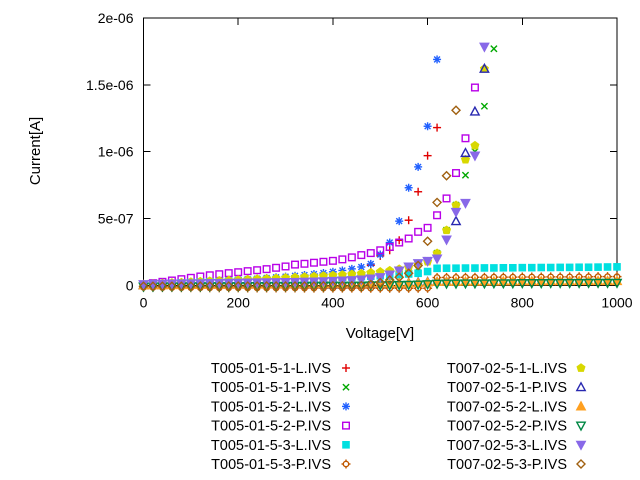  I want to click on legend-entry: T007-02-5-3-L.IVS, so click(517, 446).